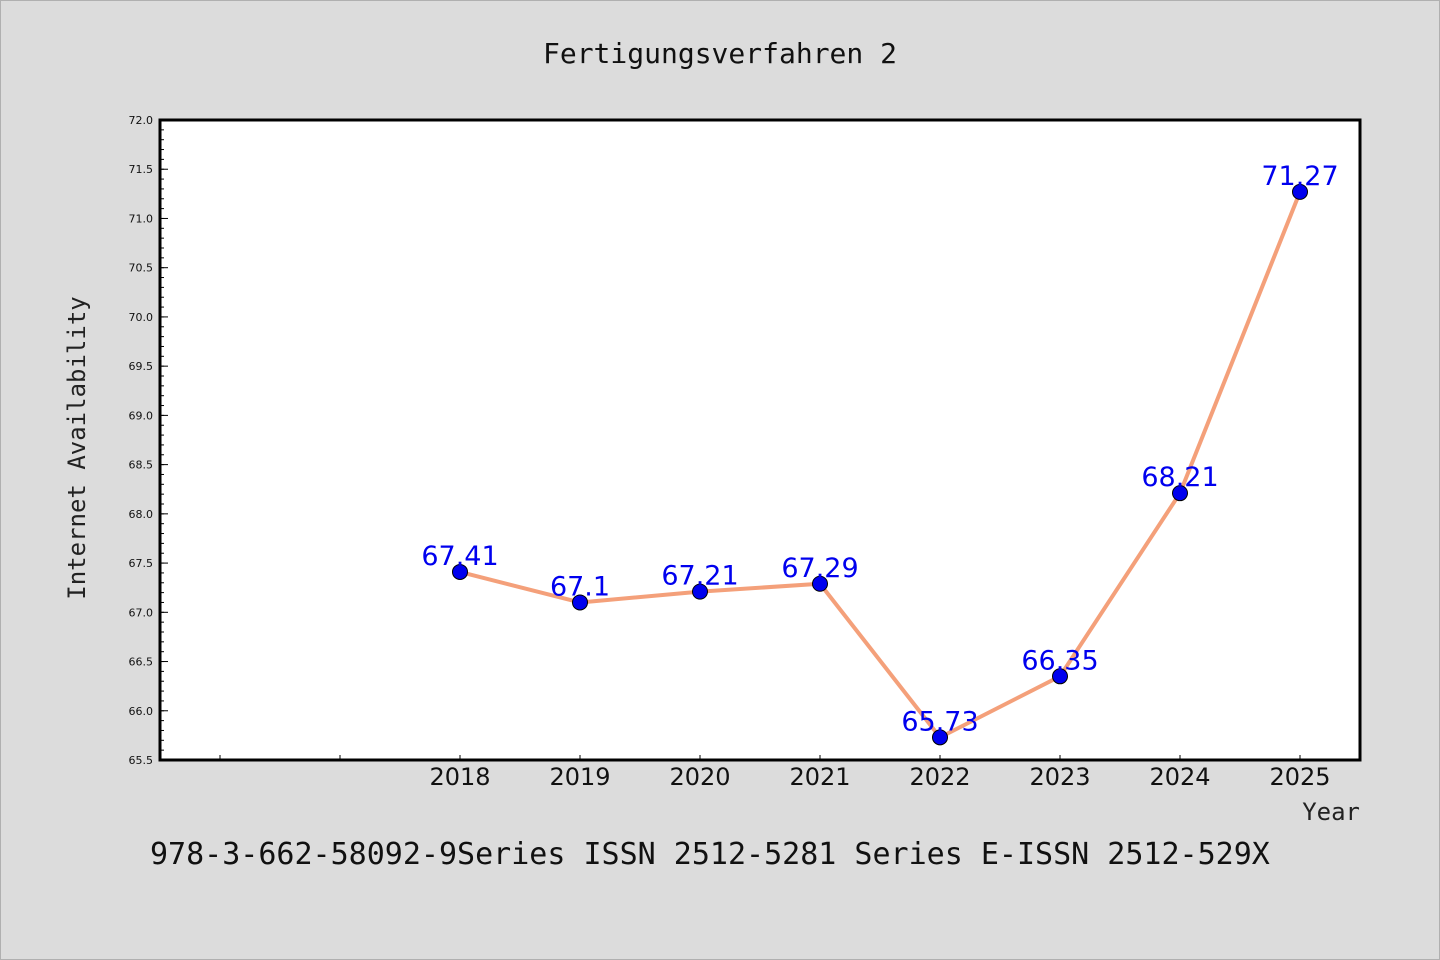 Image resolution: width=1440 pixels, height=960 pixels. I want to click on x-axis-label: Year, so click(1331, 812).